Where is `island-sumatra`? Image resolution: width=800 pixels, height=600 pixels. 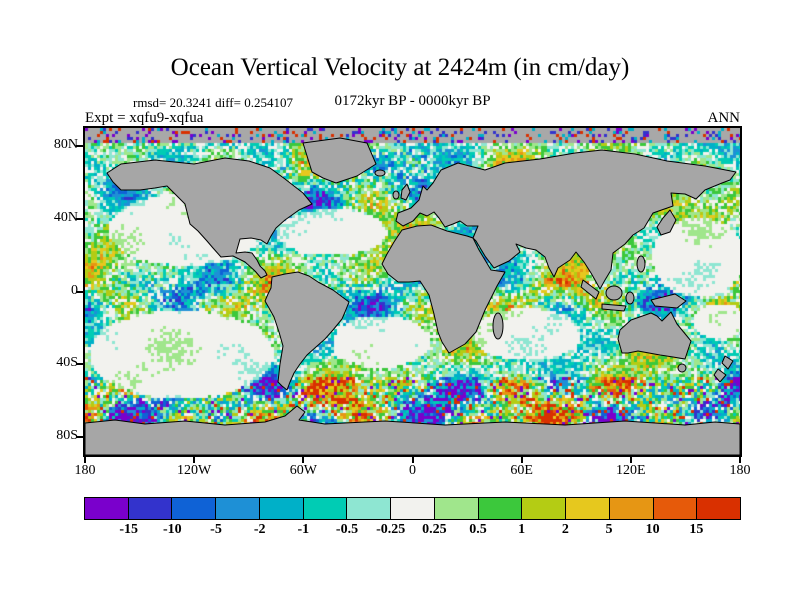 island-sumatra is located at coordinates (590, 289).